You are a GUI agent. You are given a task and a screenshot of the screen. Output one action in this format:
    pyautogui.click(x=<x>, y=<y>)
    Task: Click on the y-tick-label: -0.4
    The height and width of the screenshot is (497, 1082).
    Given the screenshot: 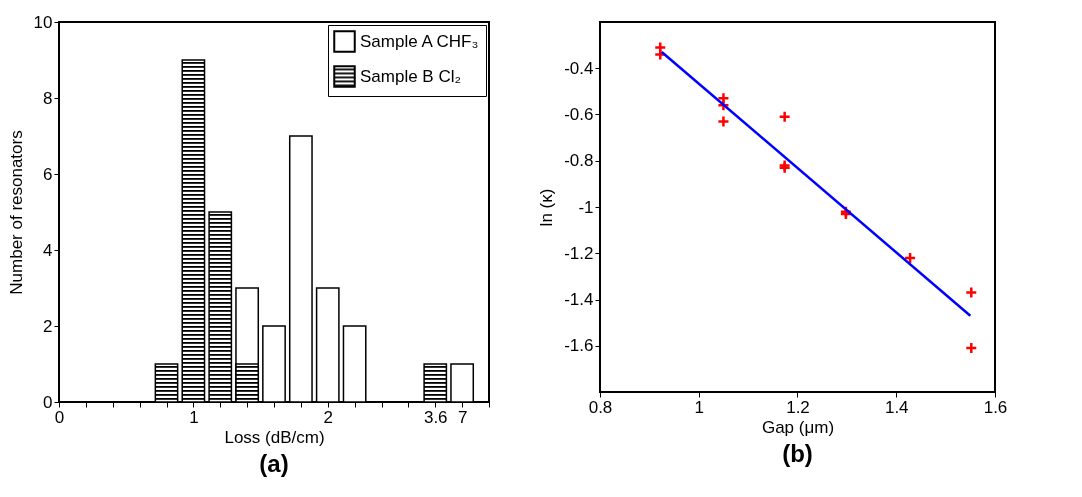 What is the action you would take?
    pyautogui.click(x=579, y=68)
    